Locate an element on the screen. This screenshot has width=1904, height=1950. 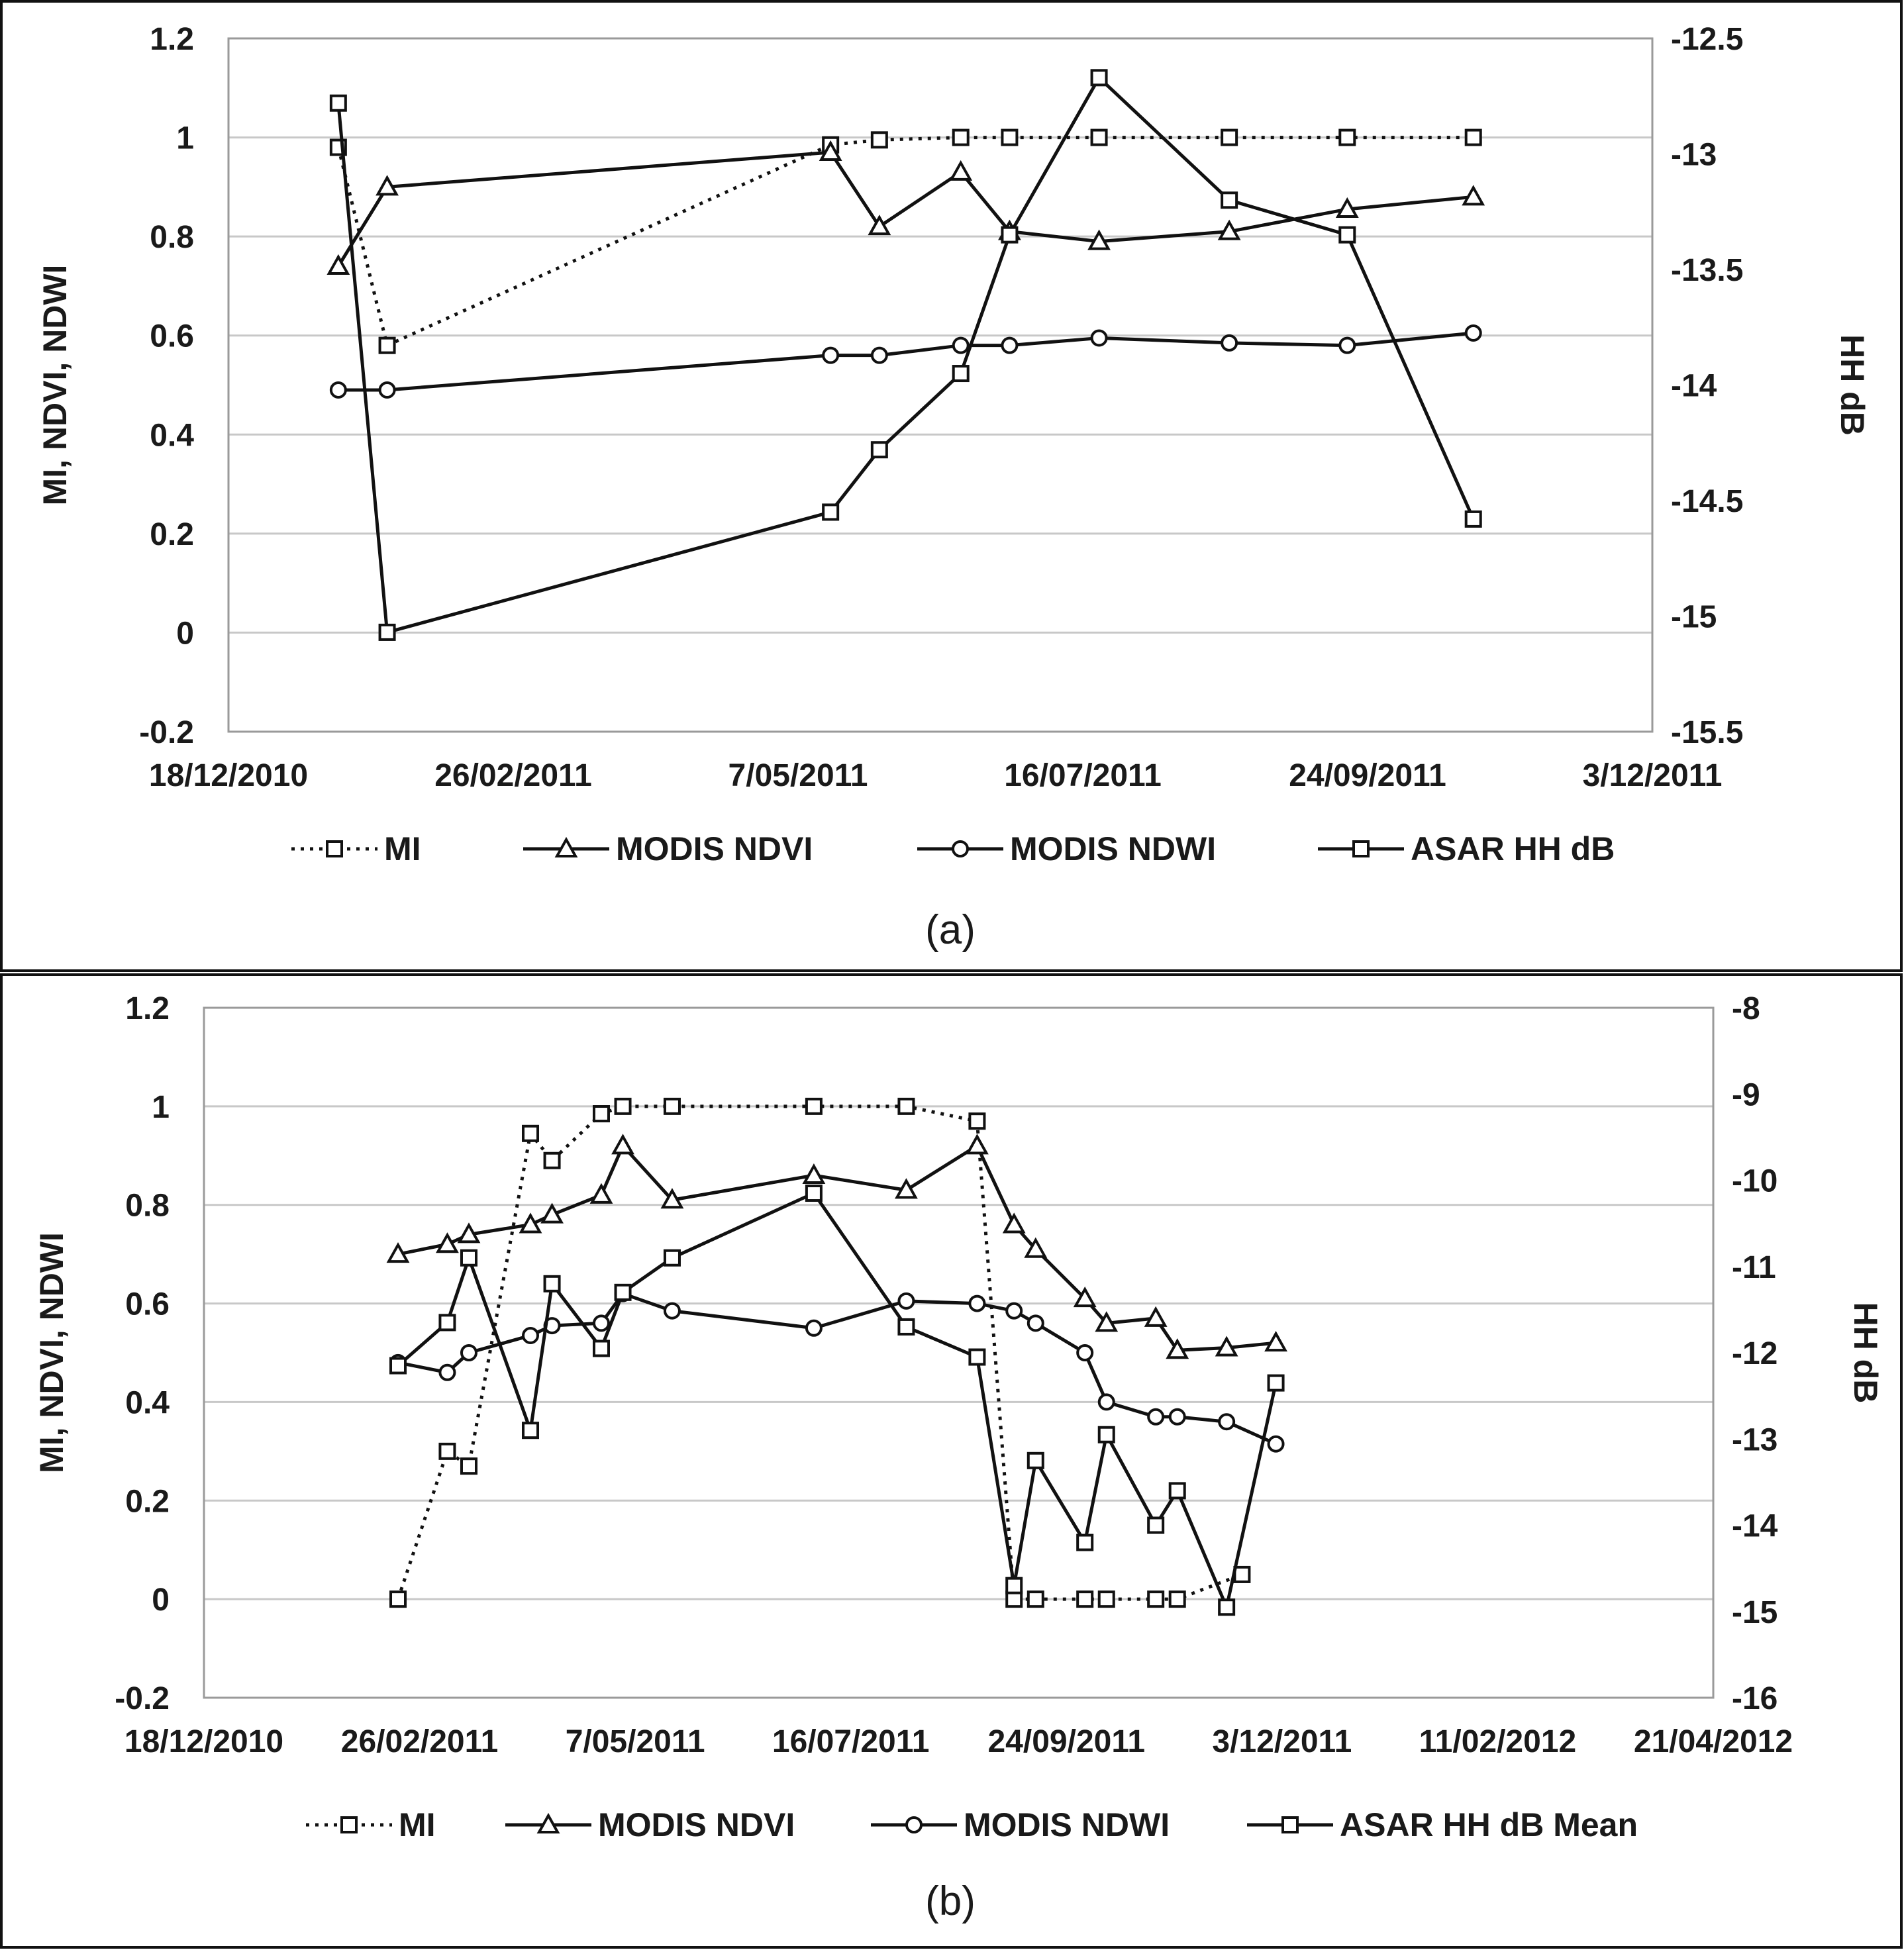
y2-tick-label: -10 is located at coordinates (1755, 1181).